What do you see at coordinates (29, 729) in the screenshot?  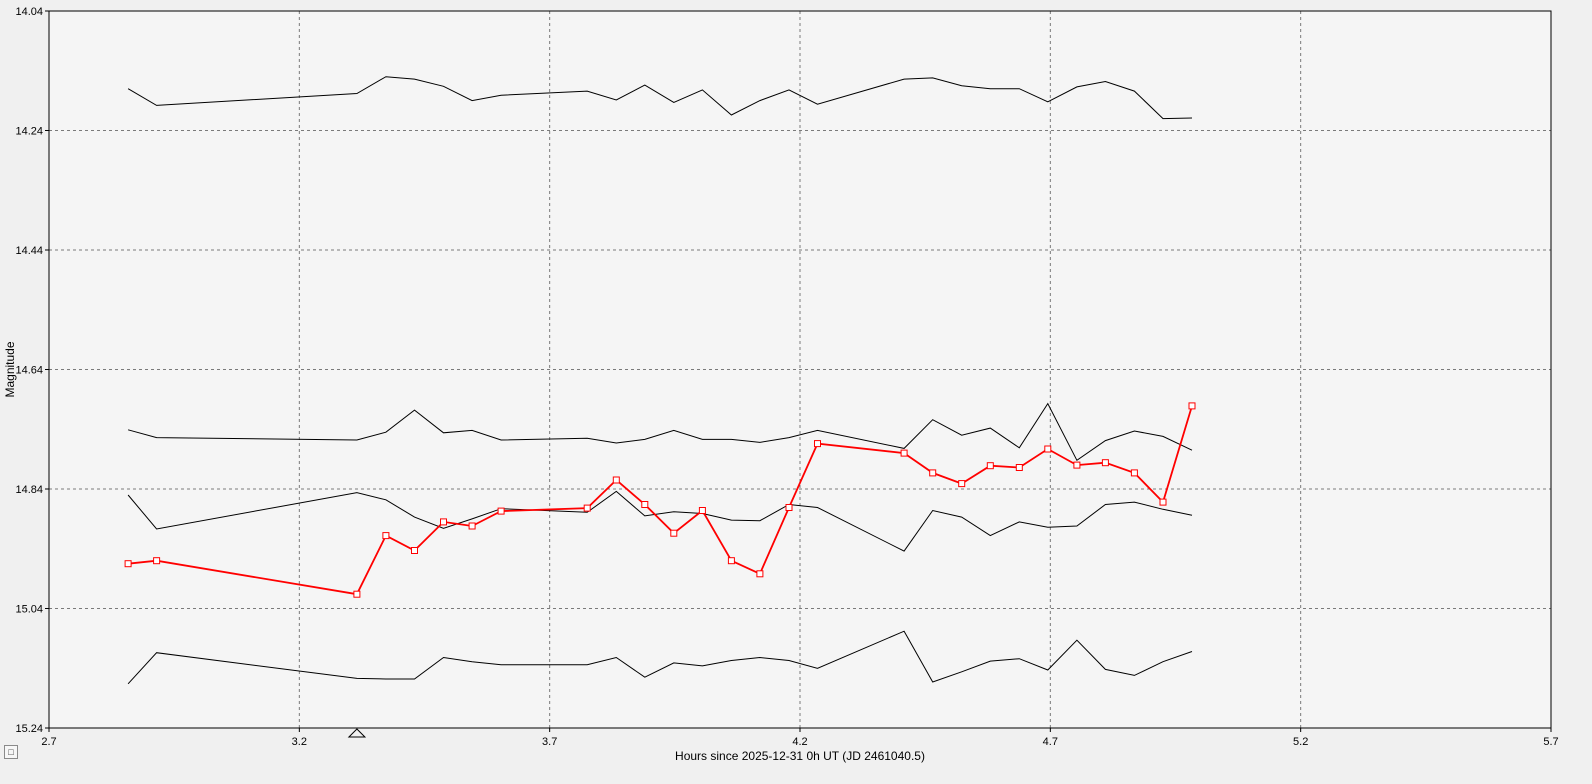 I see `y-tick-label: 15.24` at bounding box center [29, 729].